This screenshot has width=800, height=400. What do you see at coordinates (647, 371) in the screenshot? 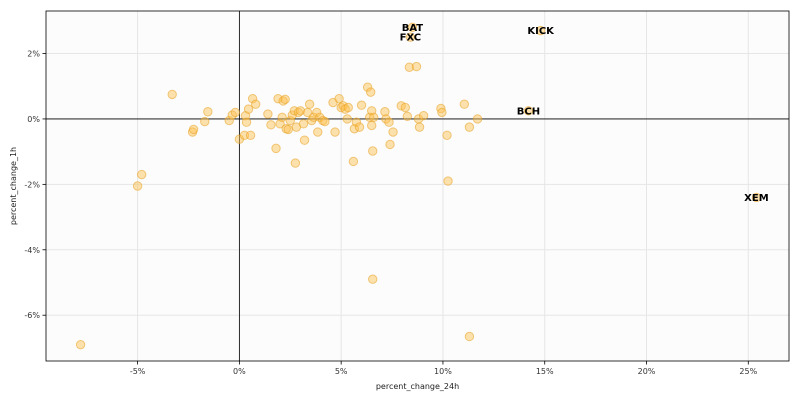
I see `x-tick-label: 20%` at bounding box center [647, 371].